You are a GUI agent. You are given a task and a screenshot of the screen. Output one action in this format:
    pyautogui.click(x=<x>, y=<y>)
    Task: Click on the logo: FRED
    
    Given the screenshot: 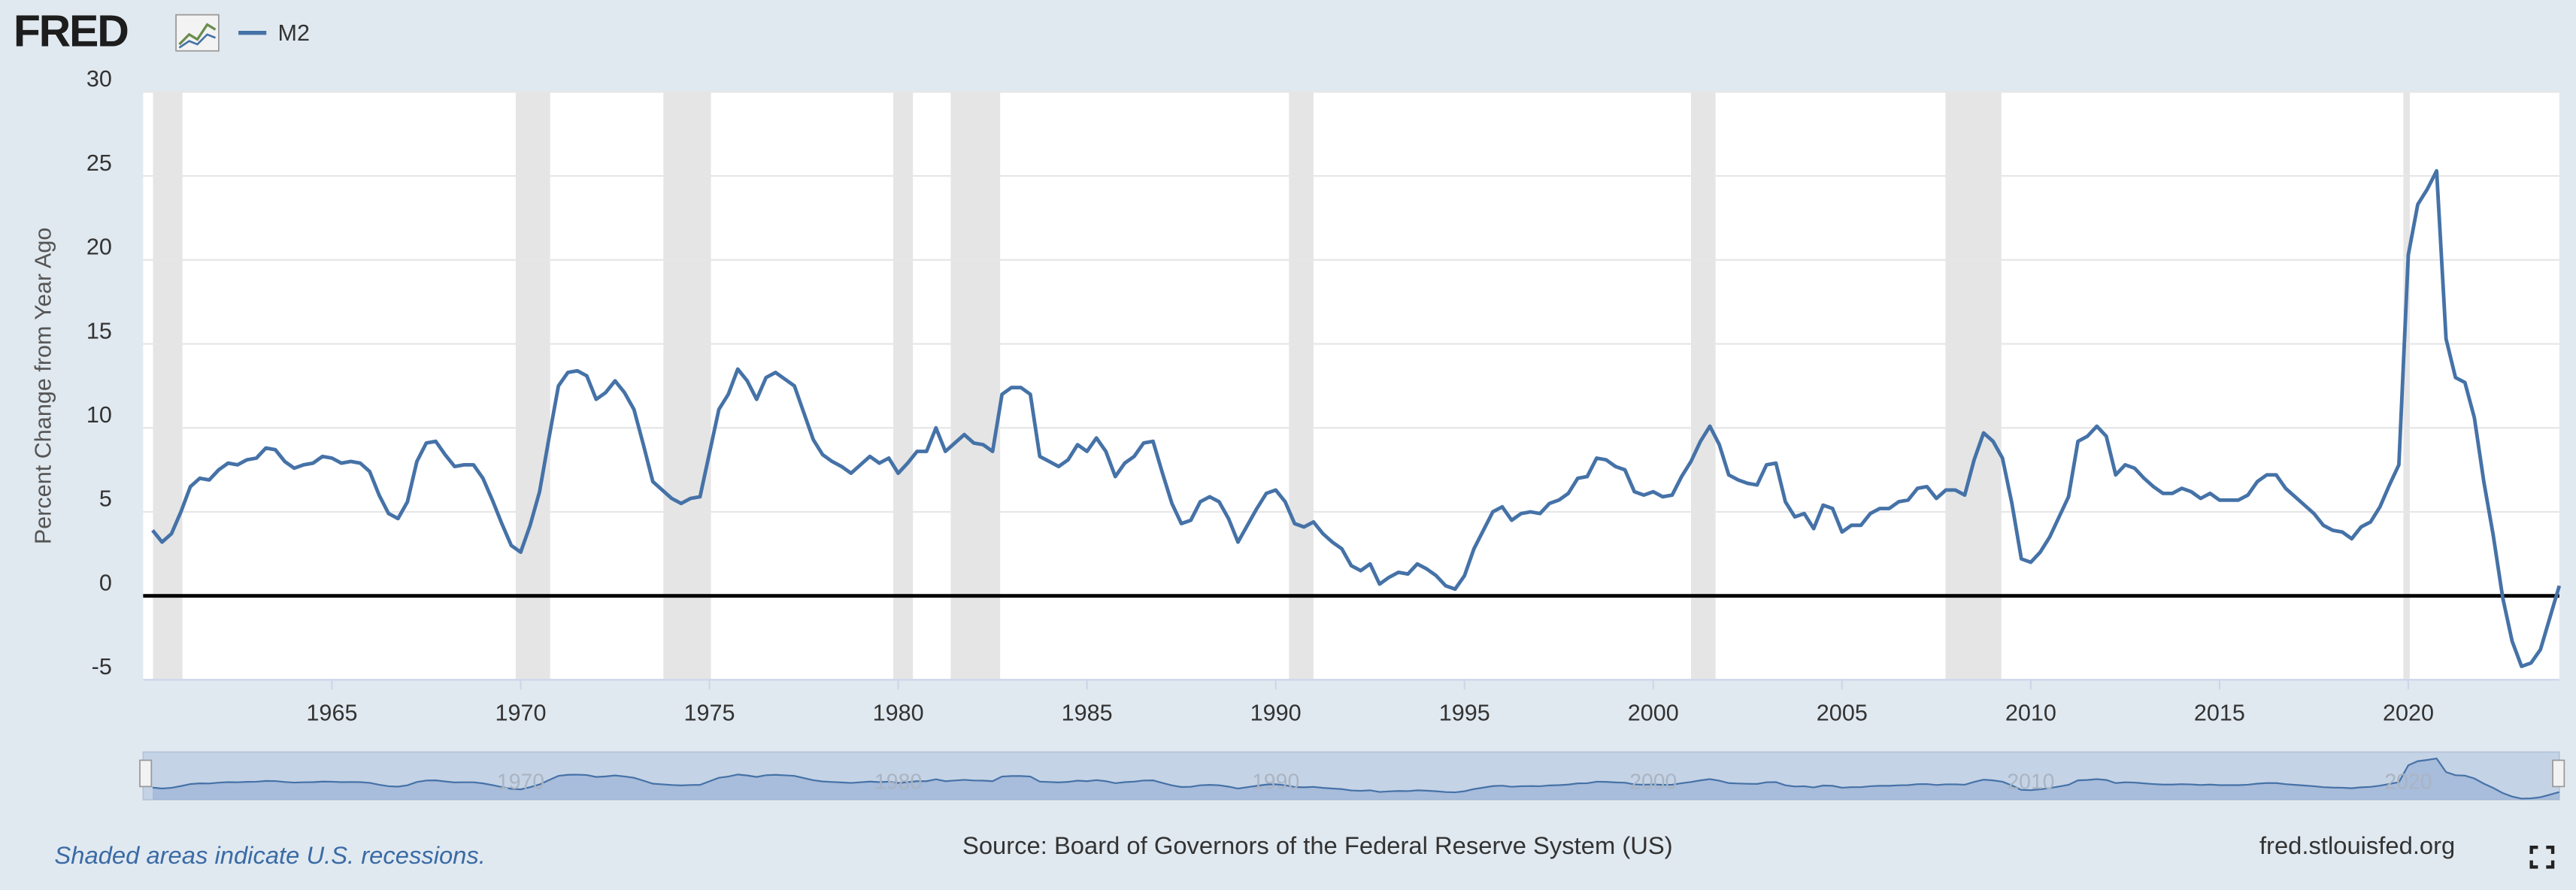 What is the action you would take?
    pyautogui.click(x=71, y=32)
    